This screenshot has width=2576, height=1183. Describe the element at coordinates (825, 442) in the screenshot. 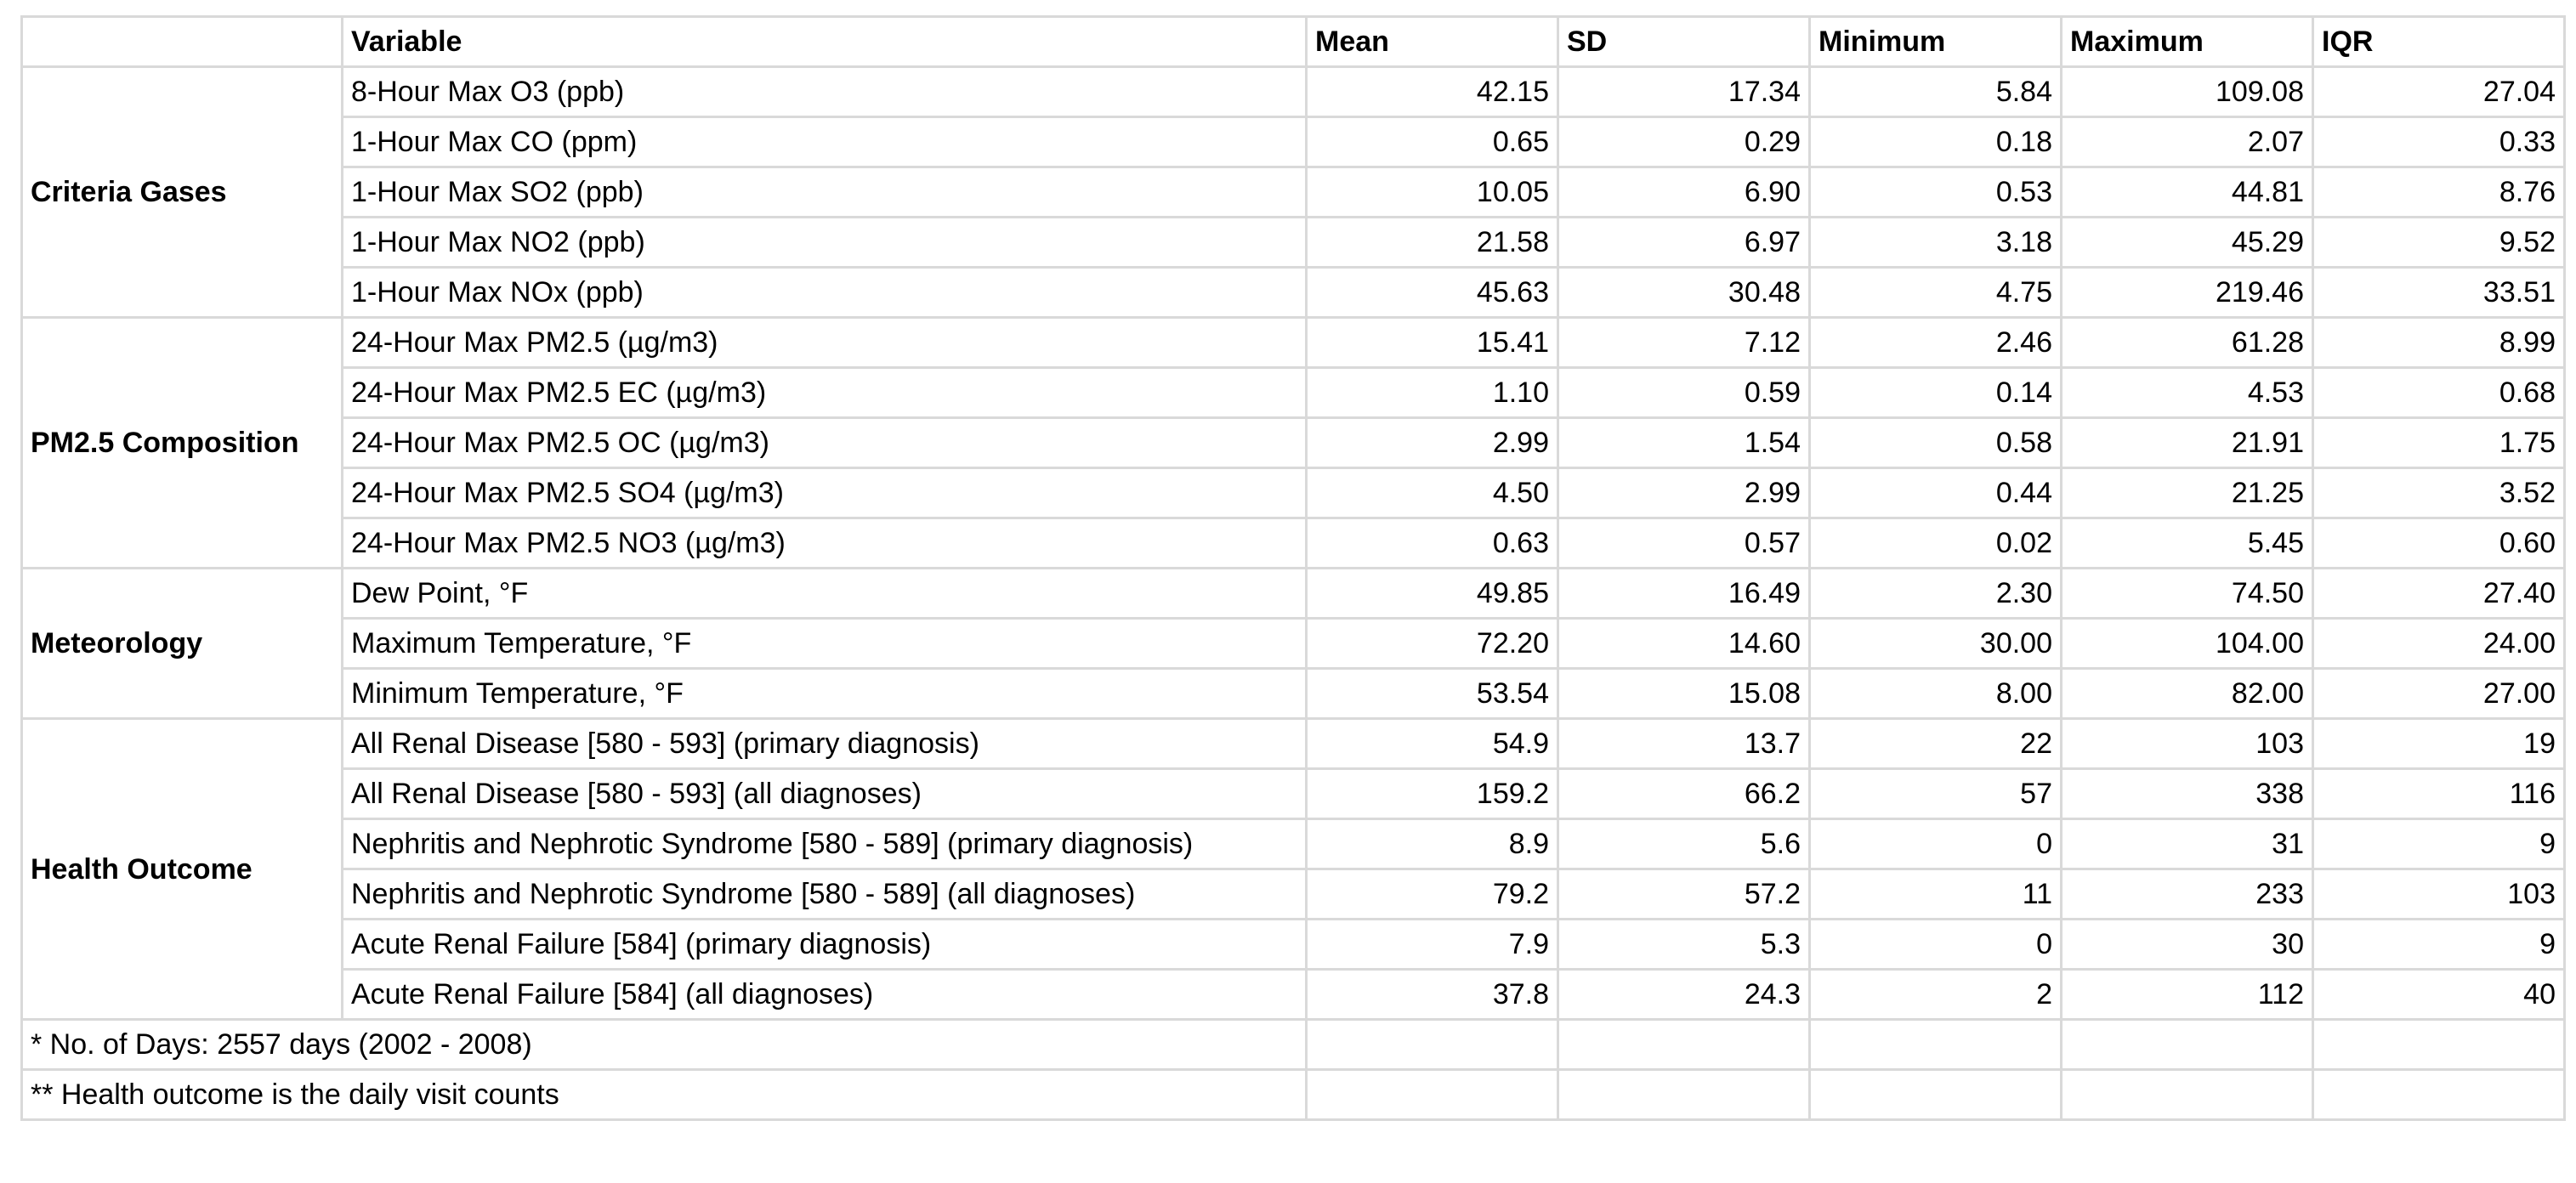

I see `variable-cell: 24-Hour Max PM2.5 OC (µg/m3)` at that location.